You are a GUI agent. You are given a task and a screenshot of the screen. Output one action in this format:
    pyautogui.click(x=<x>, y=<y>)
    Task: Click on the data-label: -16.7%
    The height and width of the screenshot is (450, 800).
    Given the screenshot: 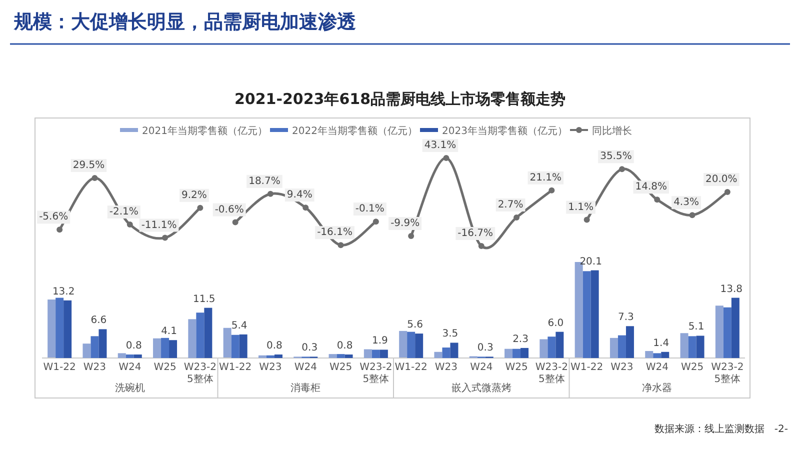 What is the action you would take?
    pyautogui.click(x=476, y=233)
    